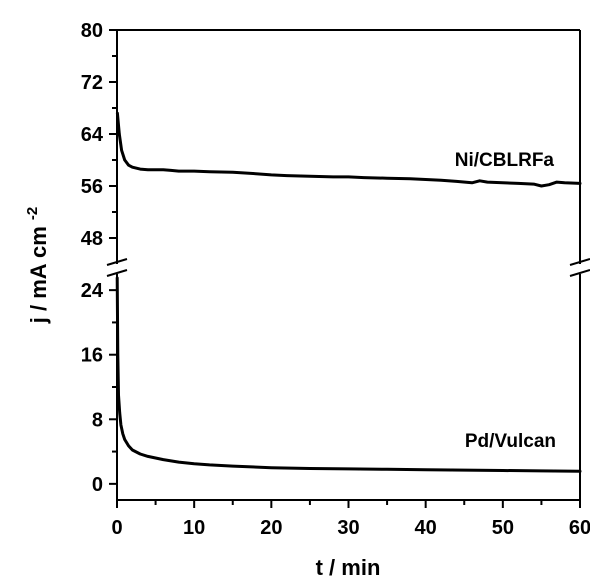 The width and height of the screenshot is (590, 580). What do you see at coordinates (116, 528) in the screenshot?
I see `x-tick-label: 0` at bounding box center [116, 528].